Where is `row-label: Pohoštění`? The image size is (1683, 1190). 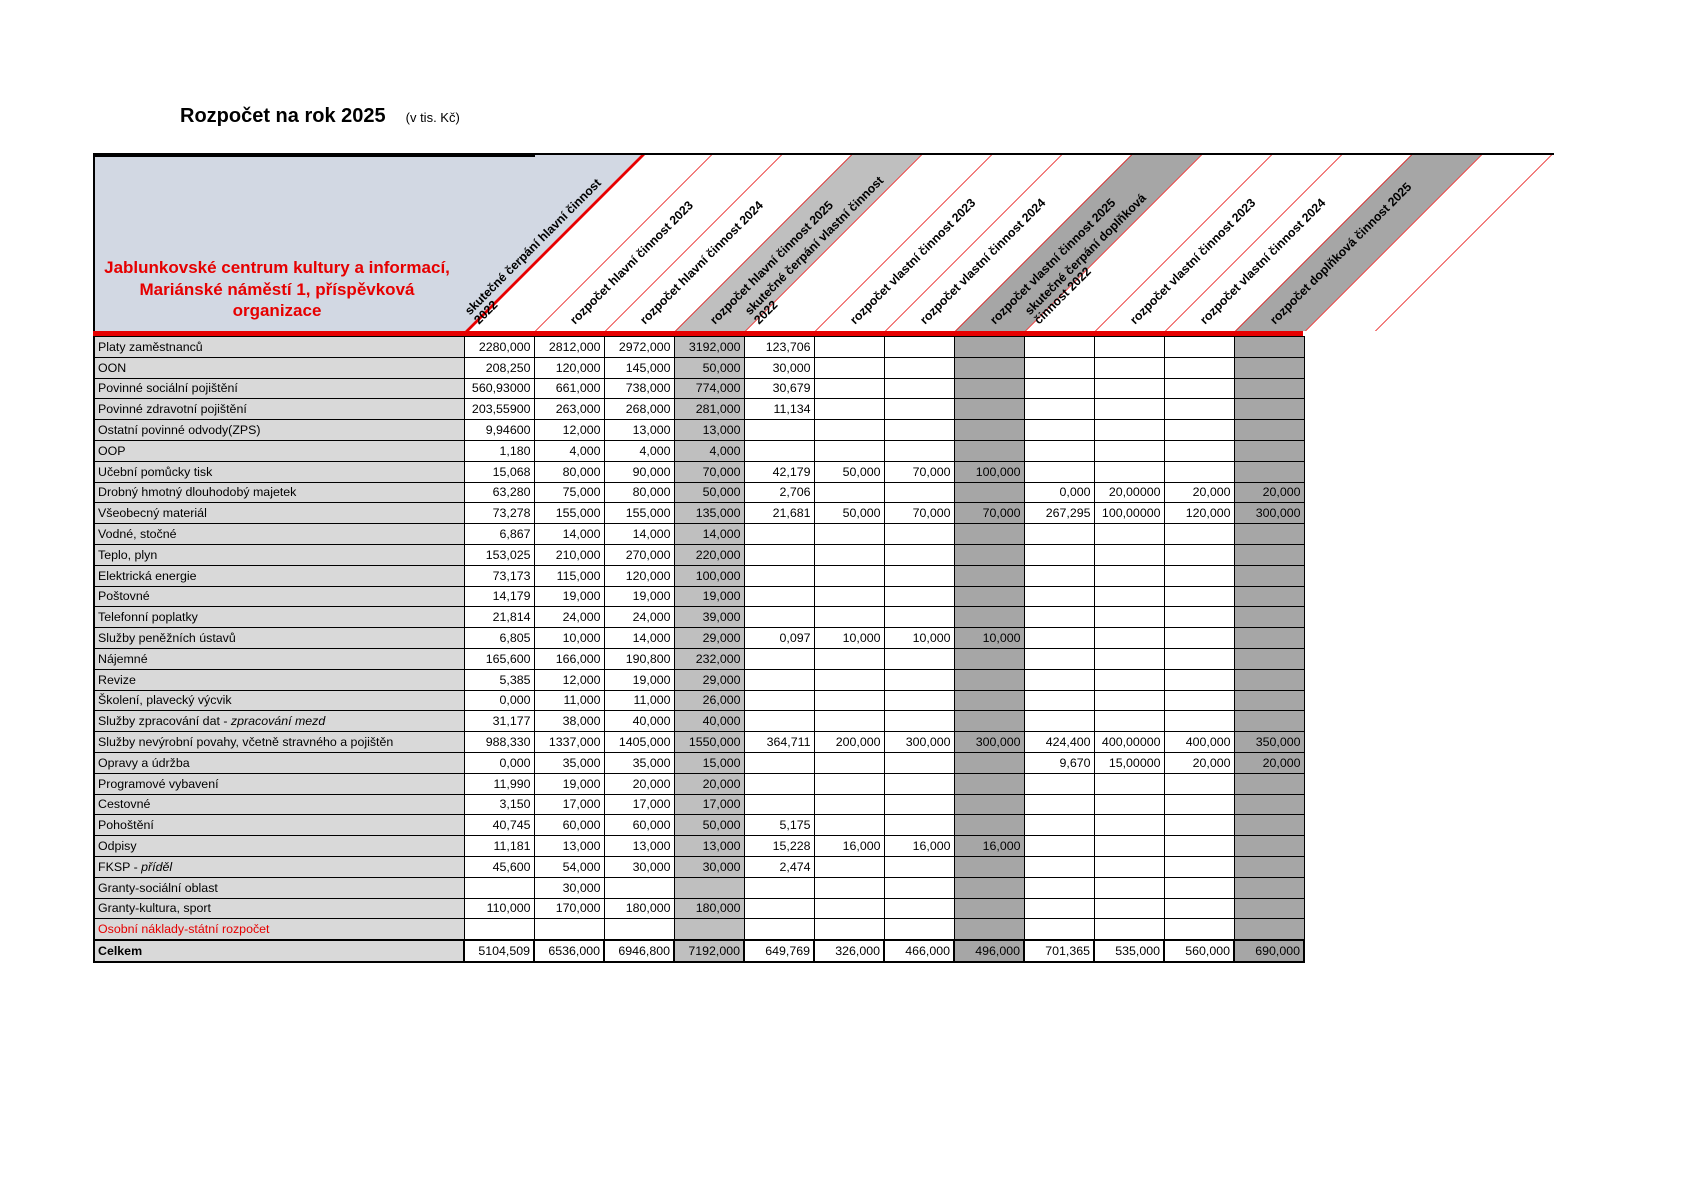
row-label: Pohoštění is located at coordinates (279, 825).